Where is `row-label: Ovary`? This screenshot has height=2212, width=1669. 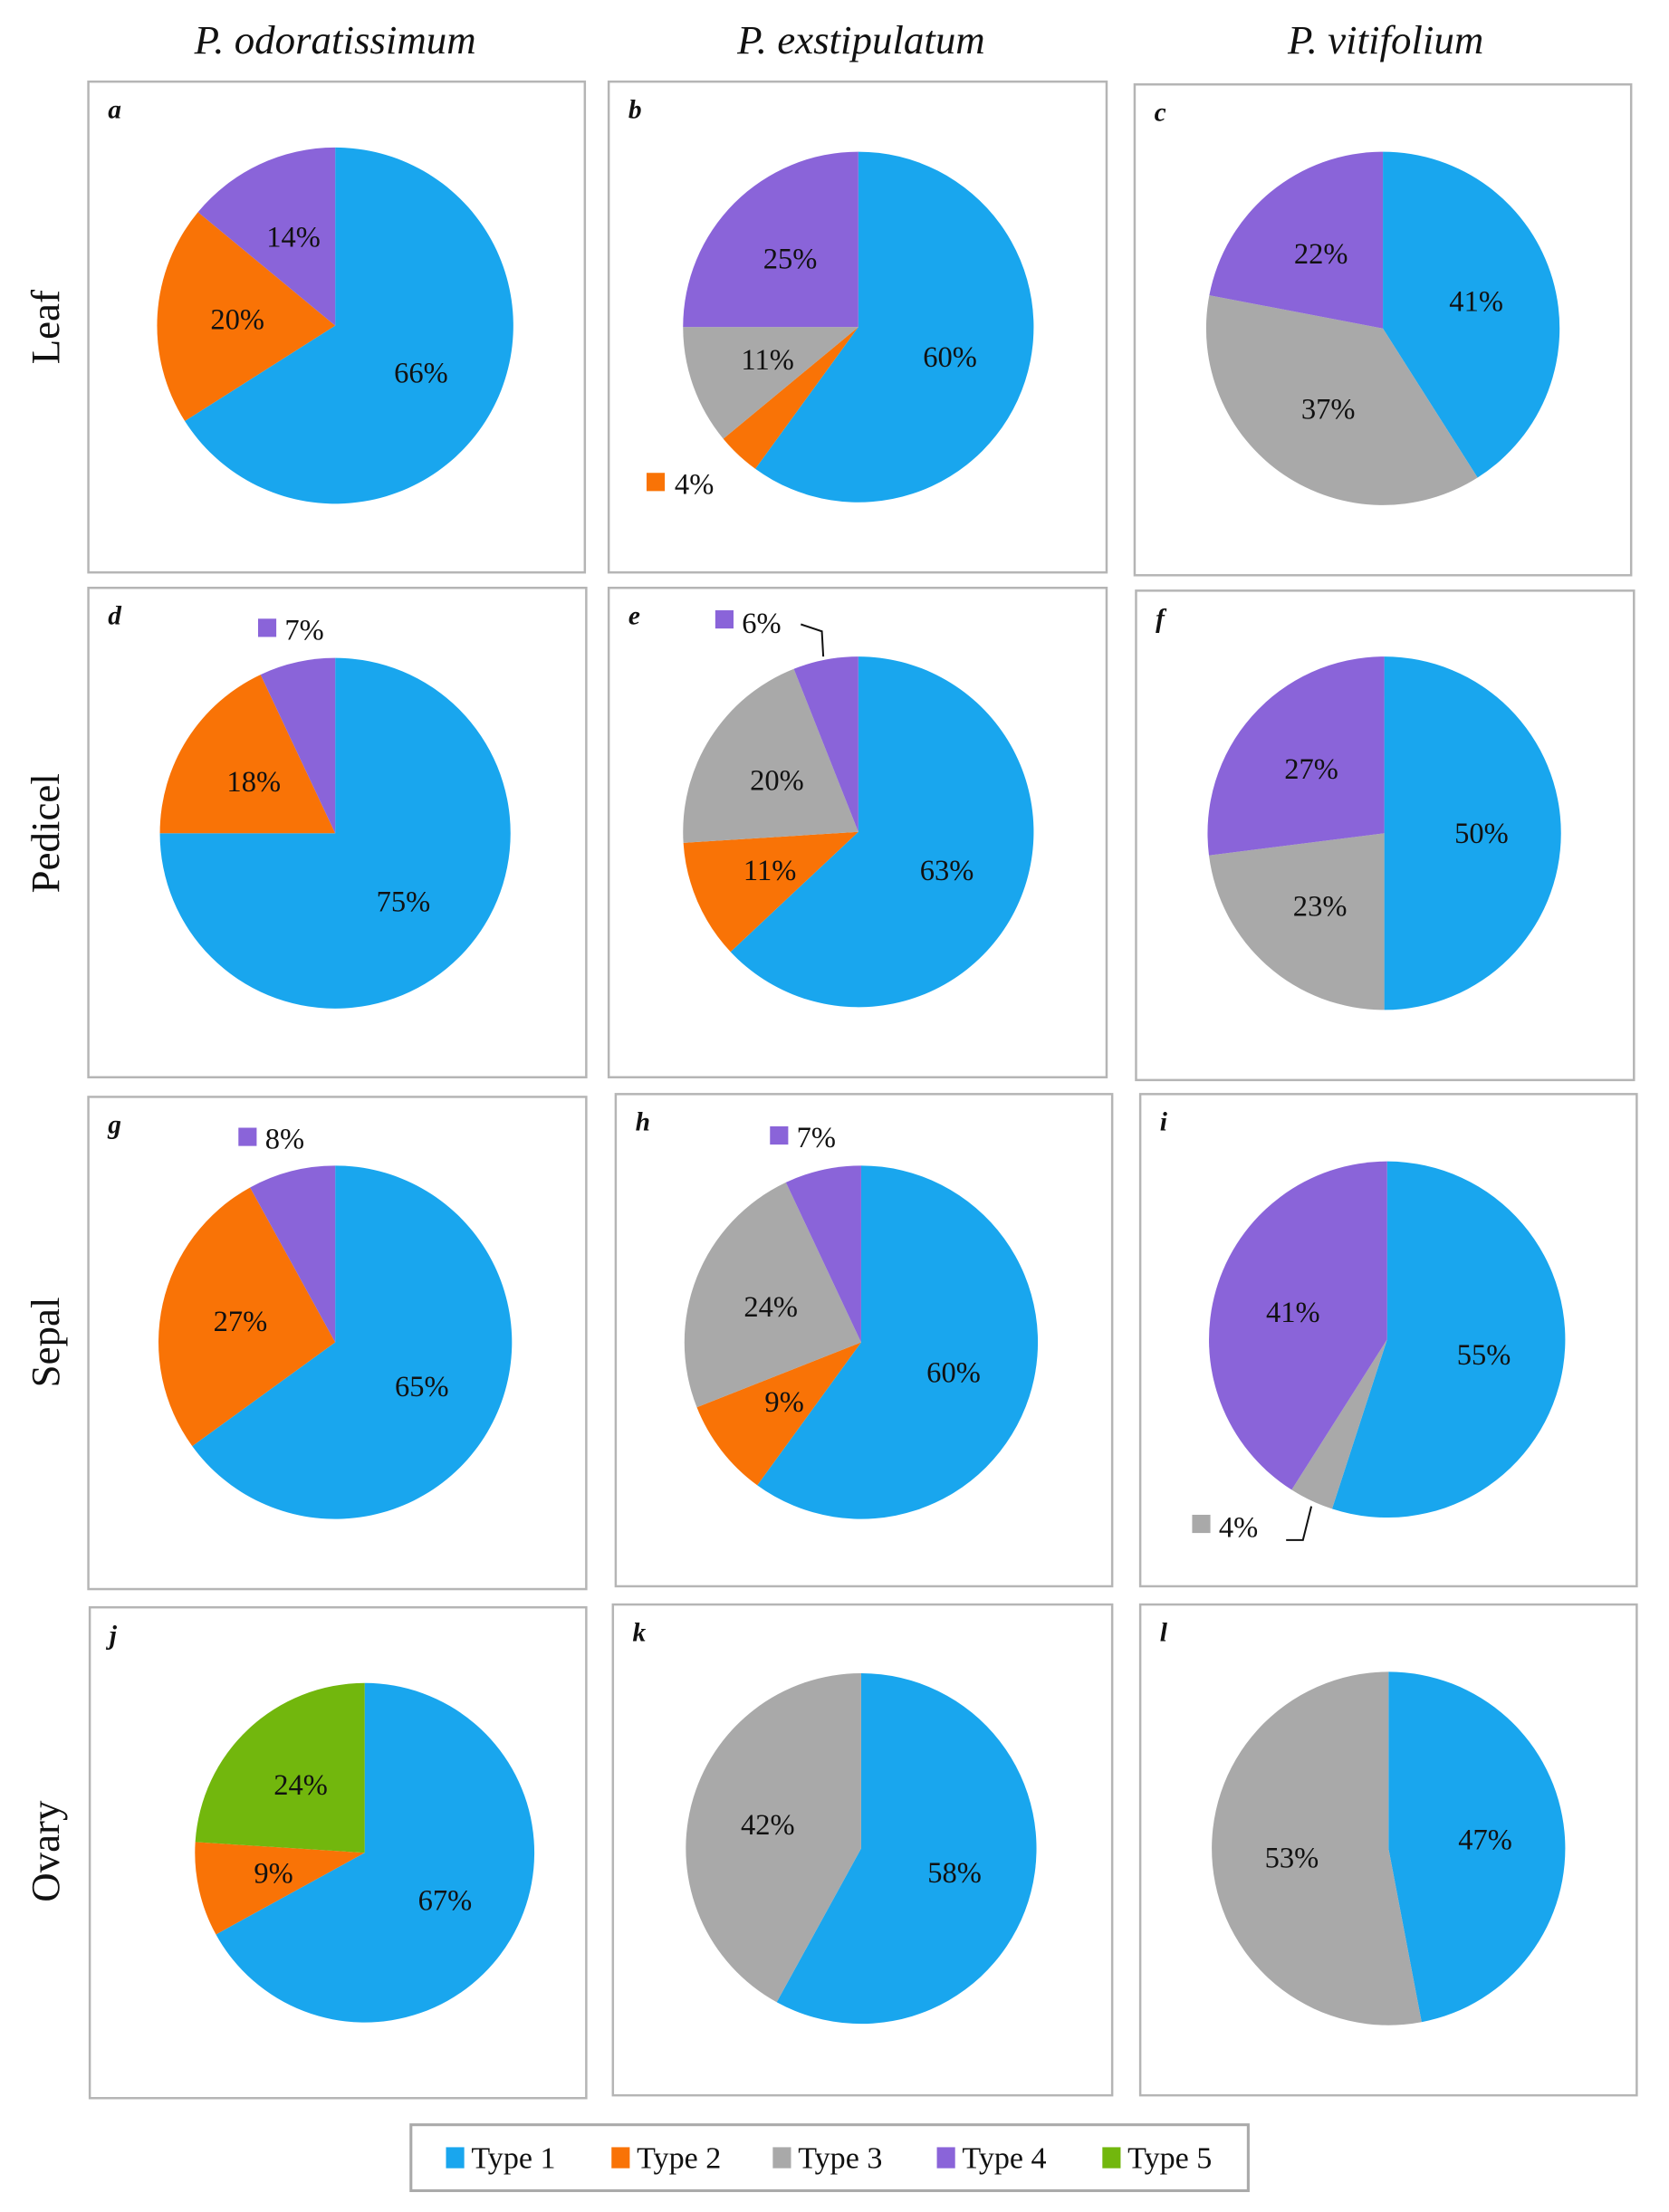
row-label: Ovary is located at coordinates (45, 1851).